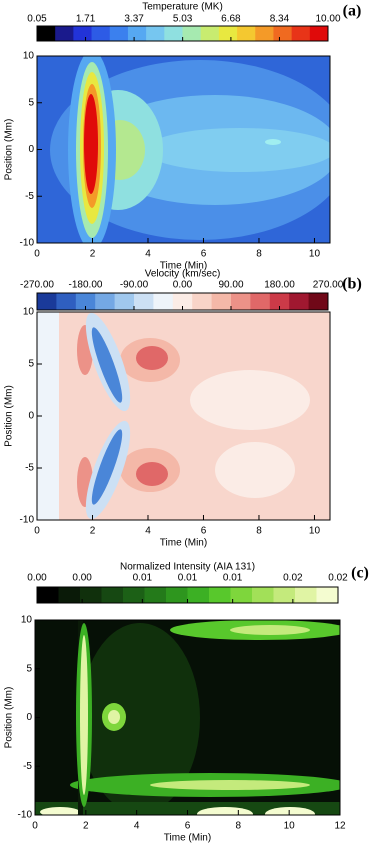 This screenshot has width=373, height=845. Describe the element at coordinates (37, 19) in the screenshot. I see `colorbar-tick-label: 0.05` at that location.